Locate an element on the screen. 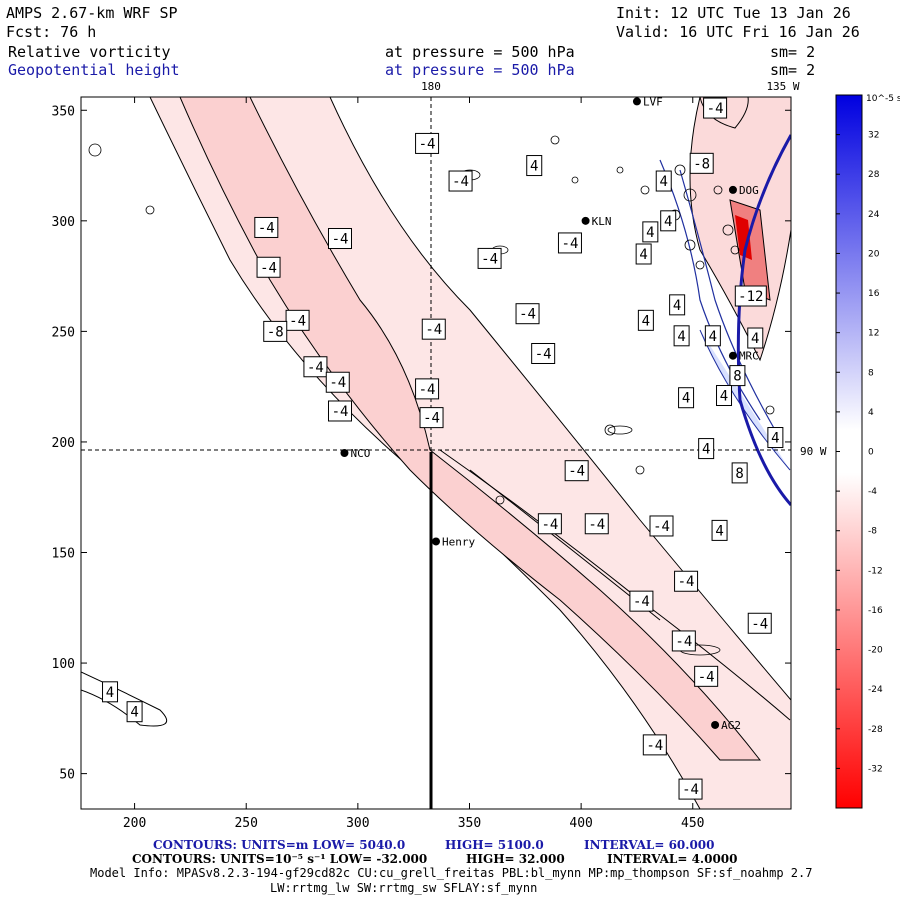 The width and height of the screenshot is (900, 900). x-tick-label: 300 is located at coordinates (357, 823).